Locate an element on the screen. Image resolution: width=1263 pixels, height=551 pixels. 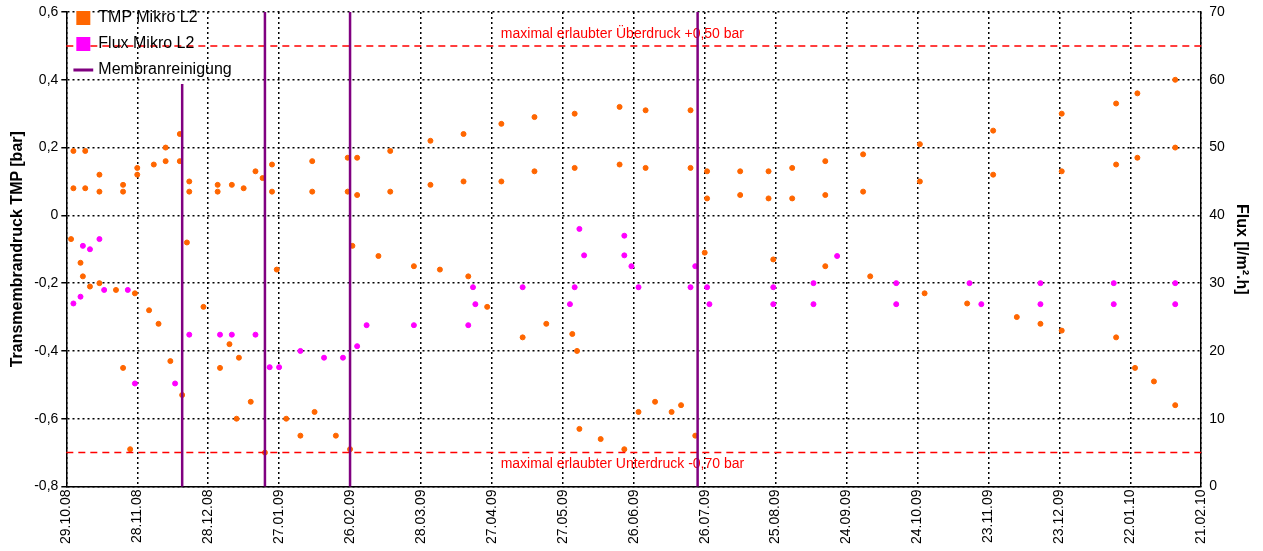
y-tick-label: 0,4 is located at coordinates (48, 78).